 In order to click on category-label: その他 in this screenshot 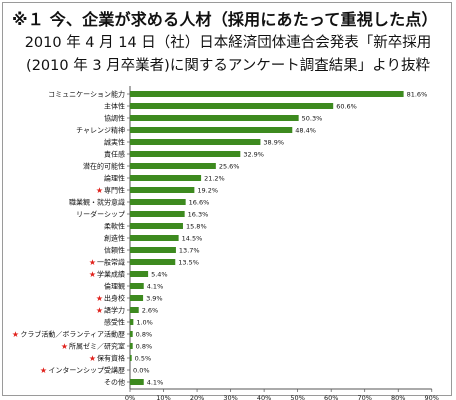, I will do `click(114, 382)`.